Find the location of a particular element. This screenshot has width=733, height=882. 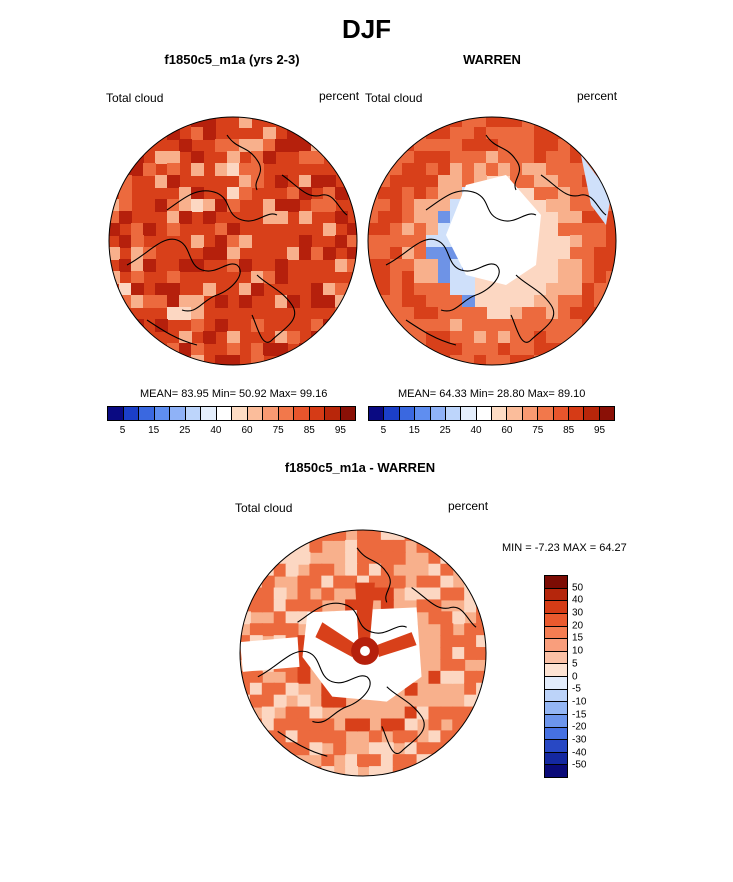

colorbar-tick-label: 25 is located at coordinates (185, 430).